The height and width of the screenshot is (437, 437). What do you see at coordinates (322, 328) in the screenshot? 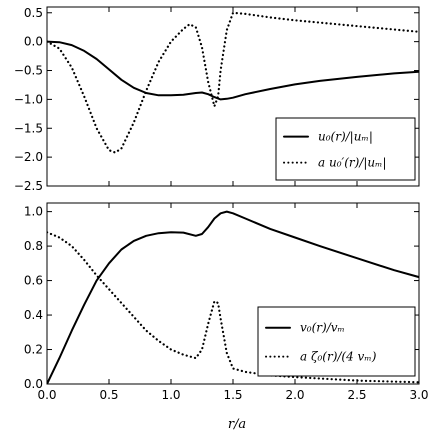
I see `legend-label: v₀(r)/vₘ` at bounding box center [322, 328].